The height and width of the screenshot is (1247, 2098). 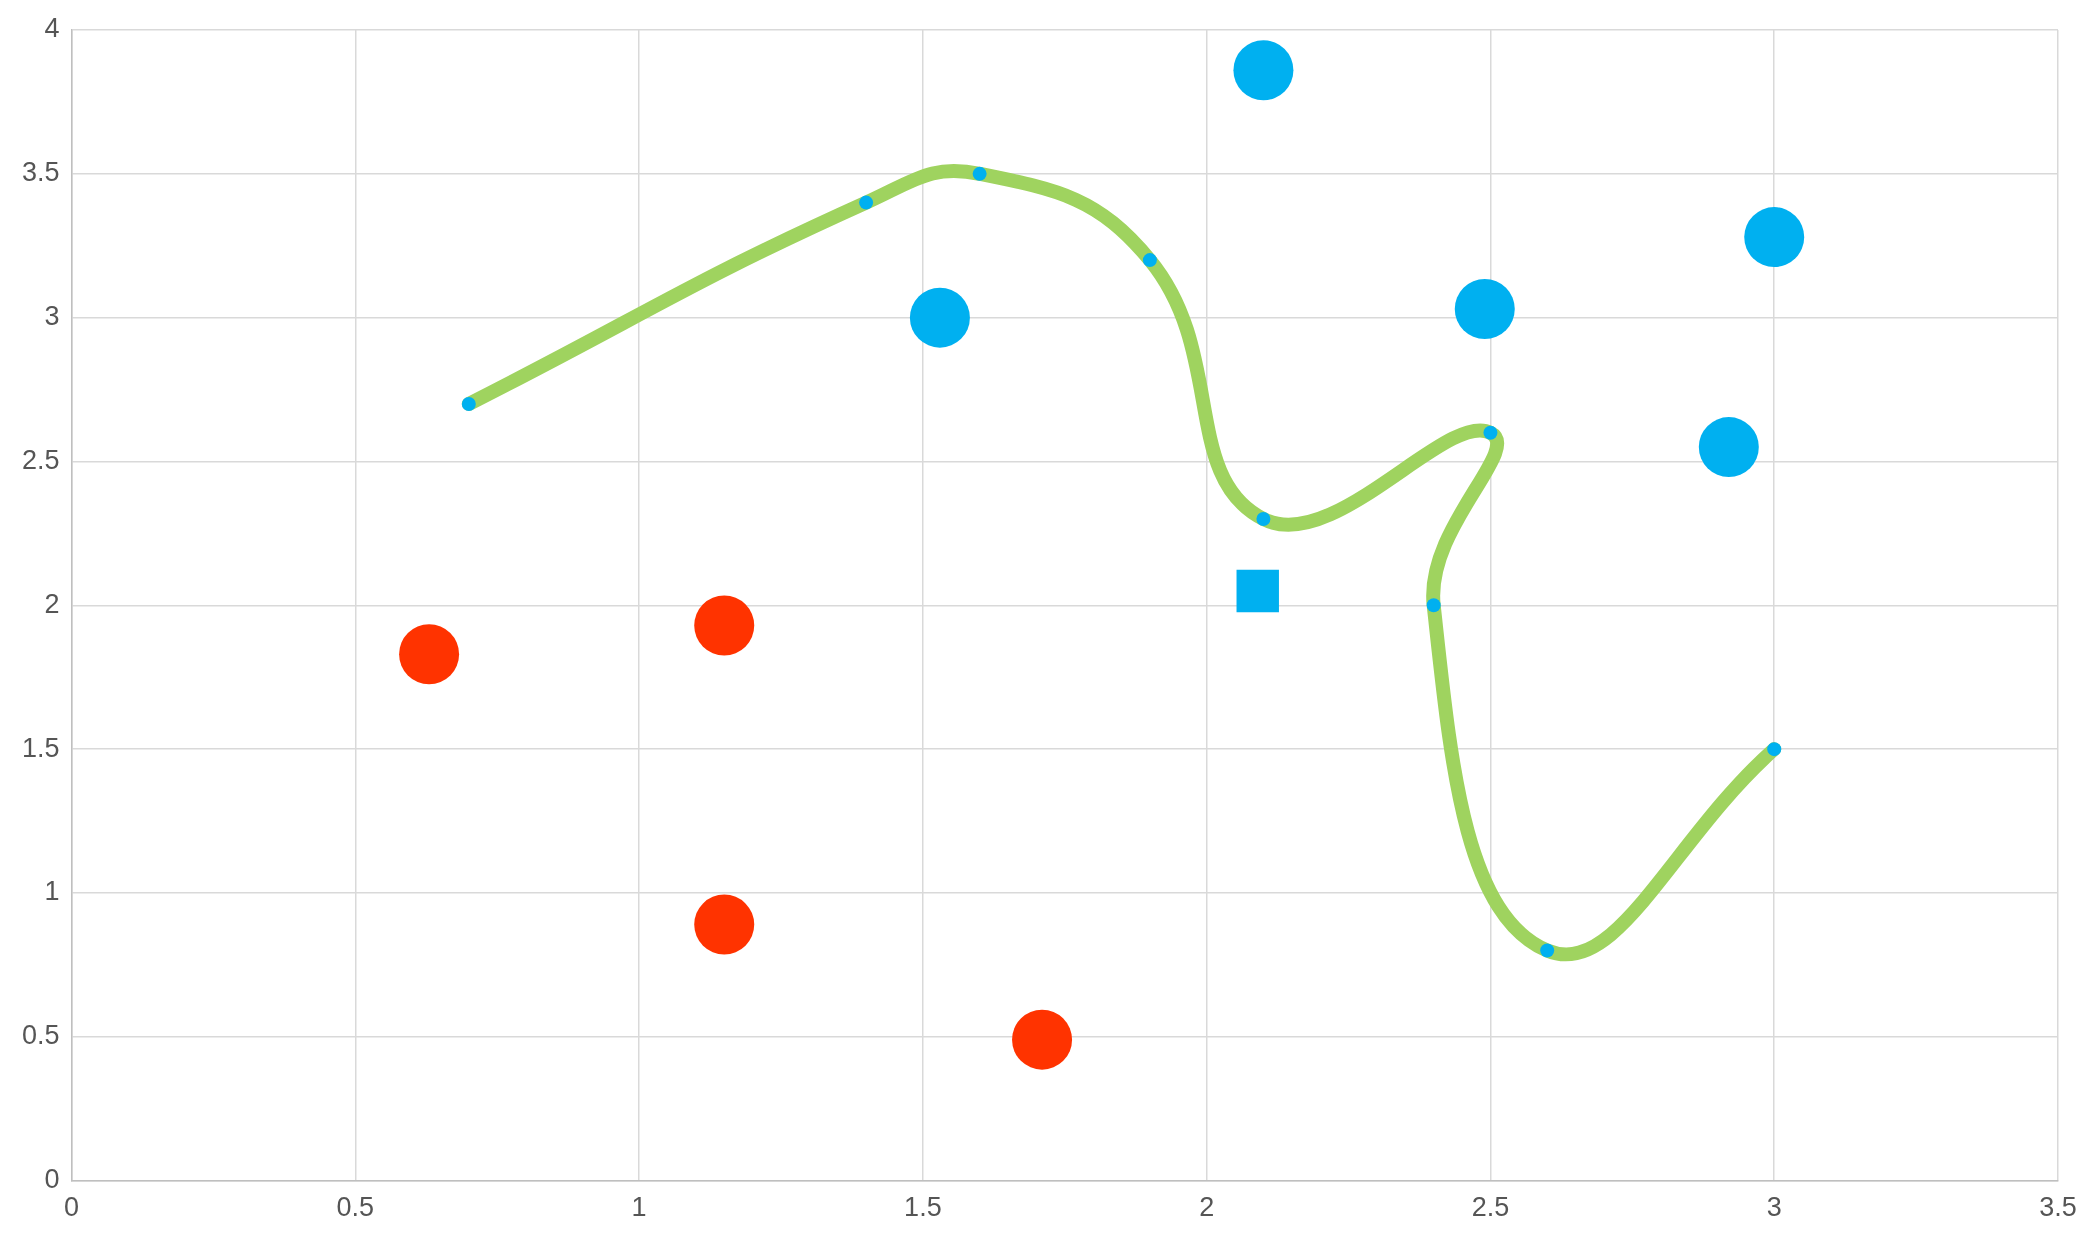 I want to click on x-tick-label: 0, so click(x=72, y=1207).